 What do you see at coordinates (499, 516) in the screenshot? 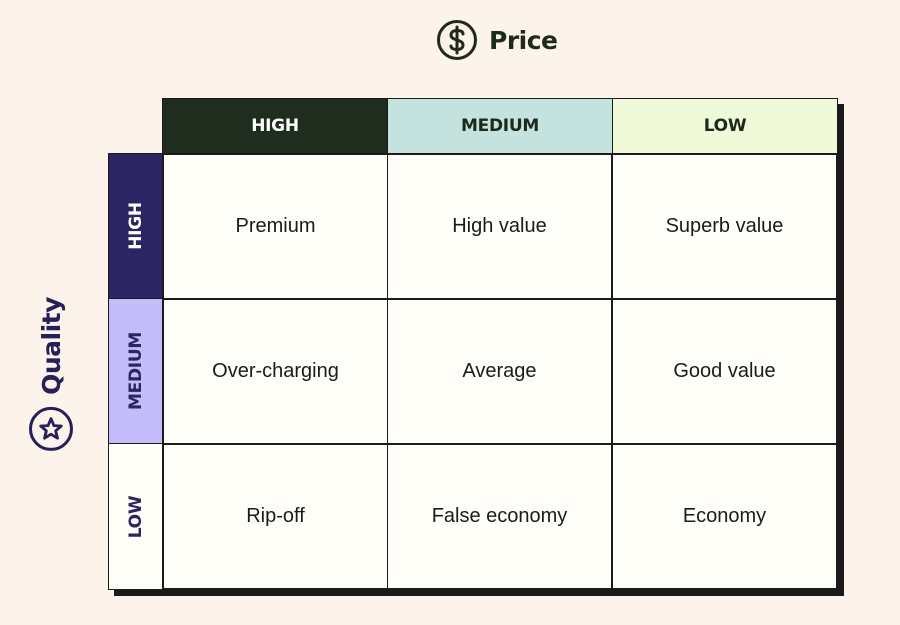
I see `cell-false-economy: False economy` at bounding box center [499, 516].